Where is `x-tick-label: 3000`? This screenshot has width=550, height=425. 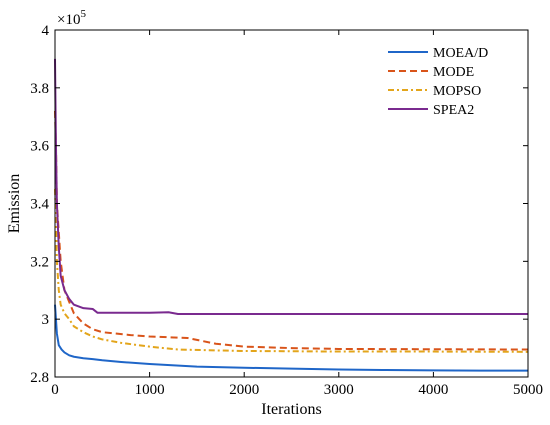
x-tick-label: 3000 is located at coordinates (339, 390).